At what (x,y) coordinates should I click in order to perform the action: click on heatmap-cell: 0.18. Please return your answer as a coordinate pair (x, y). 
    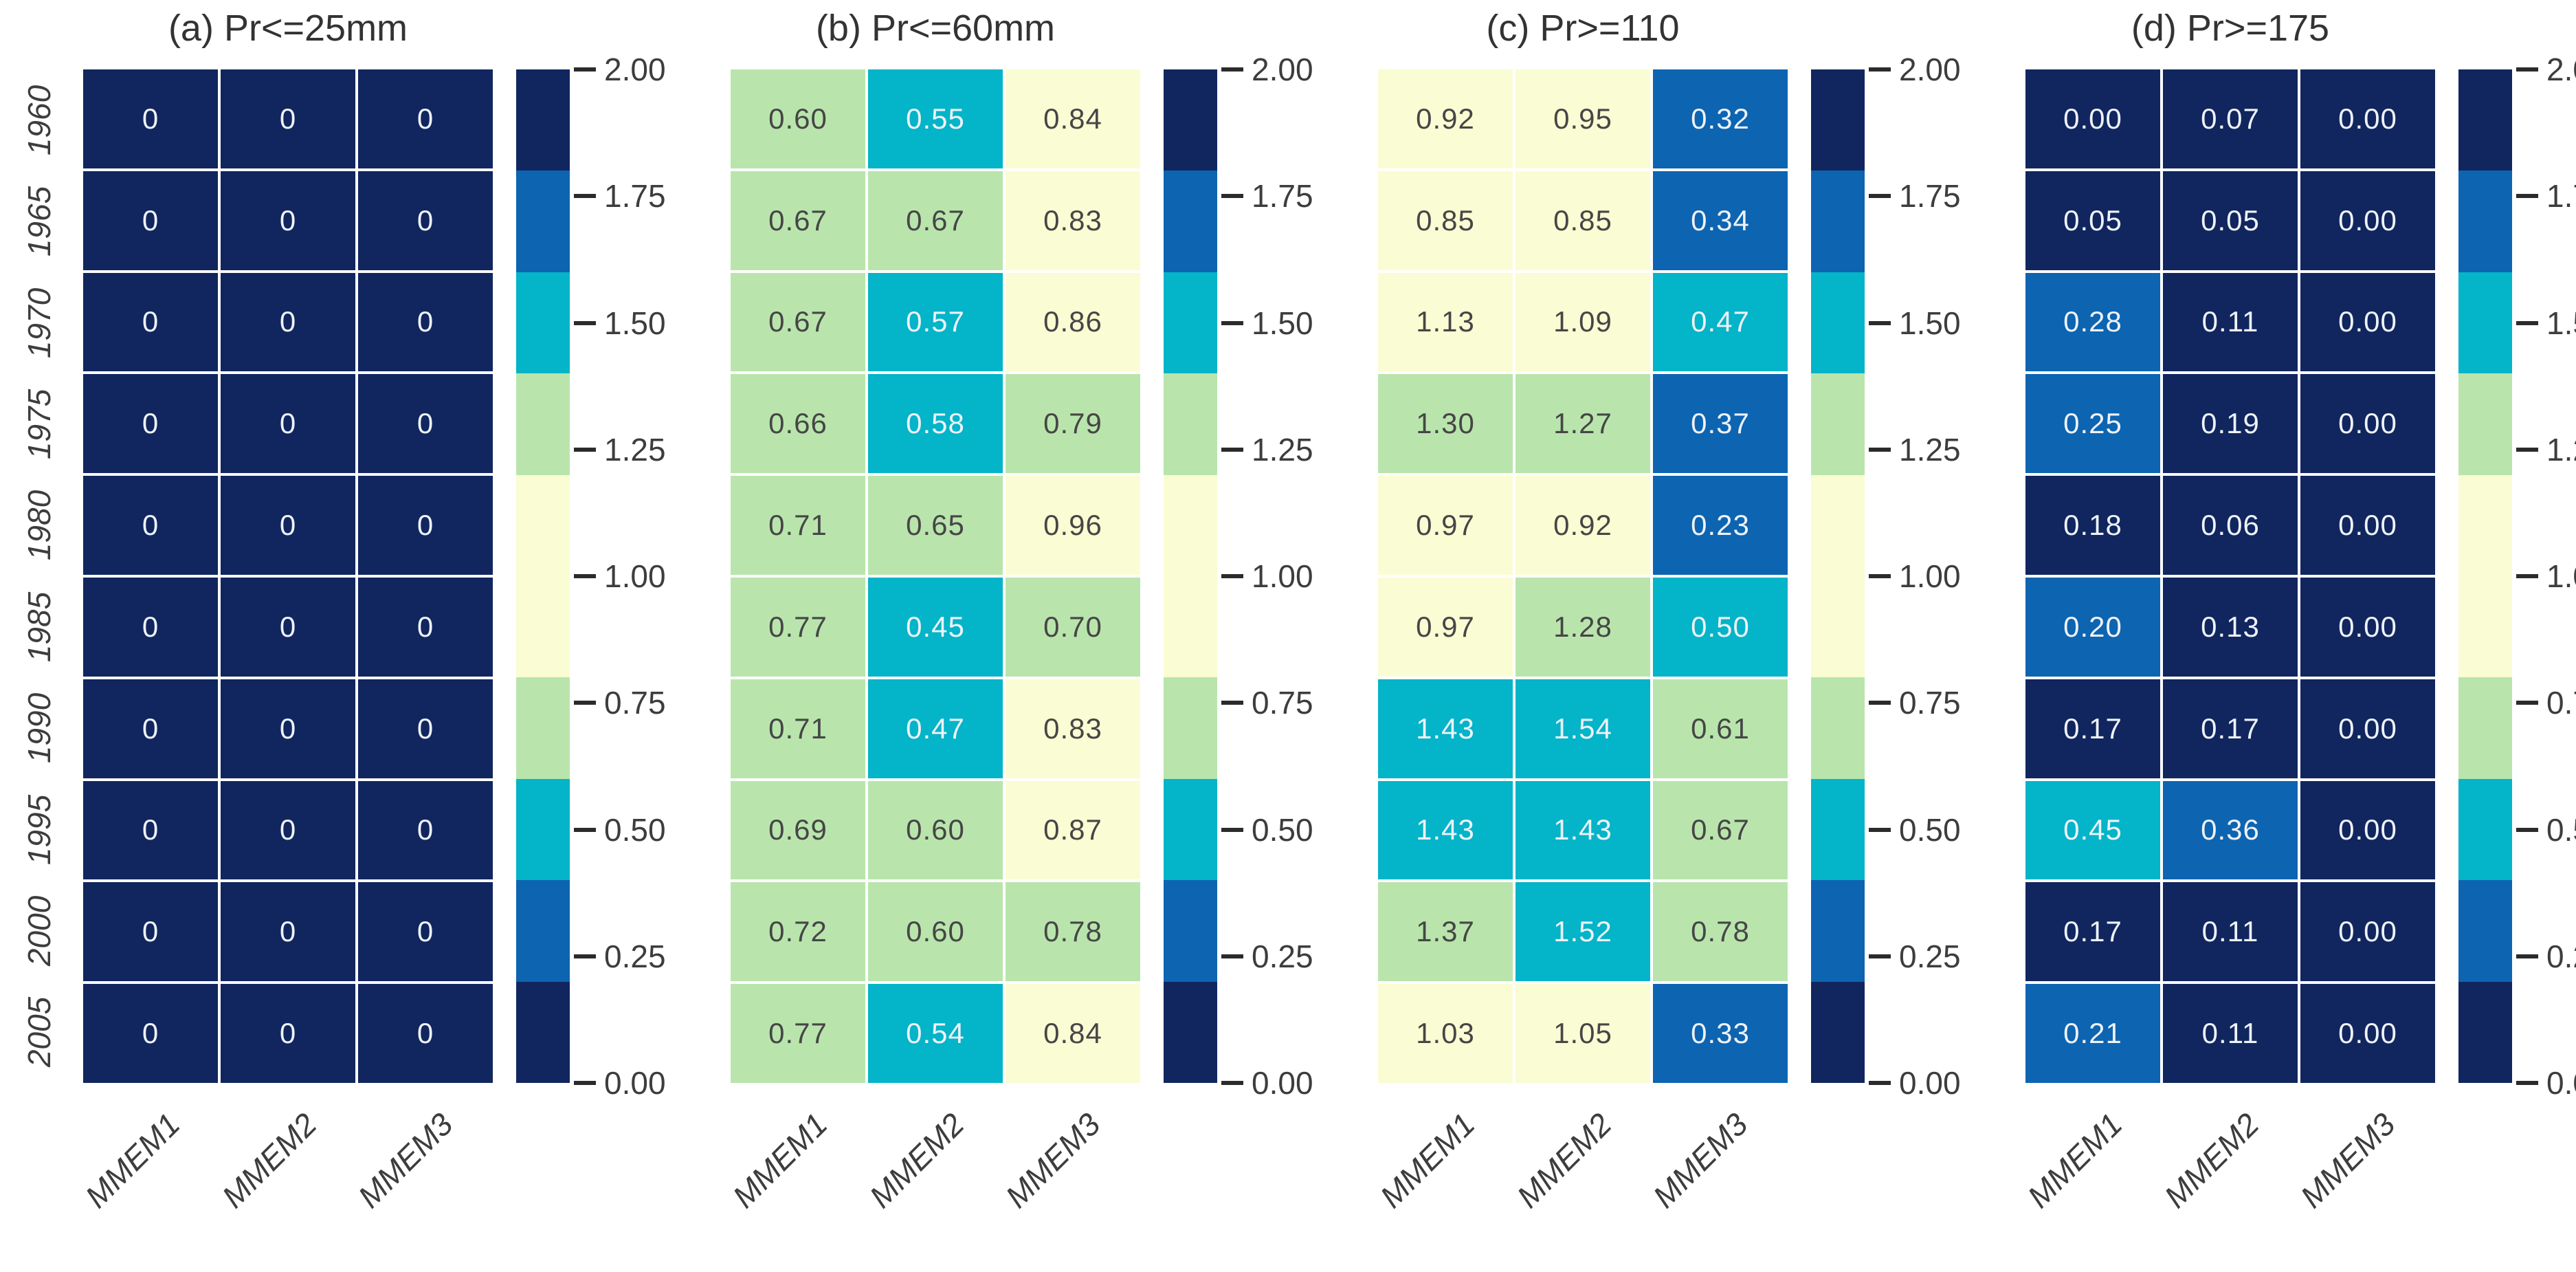
    Looking at the image, I should click on (2092, 525).